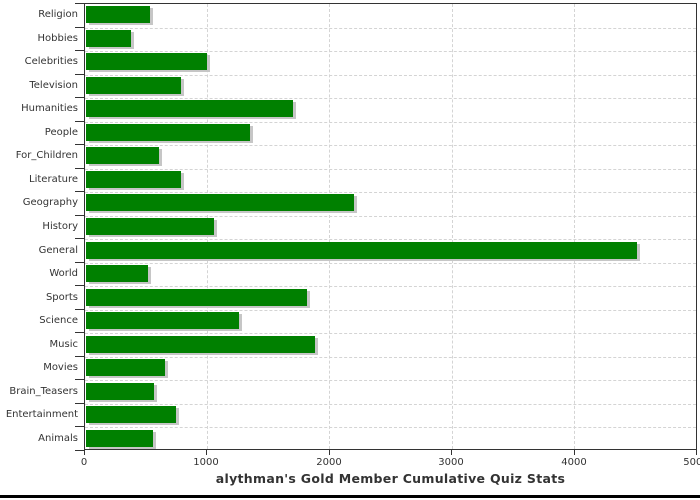  Describe the element at coordinates (189, 109) in the screenshot. I see `bar-humanities` at that location.